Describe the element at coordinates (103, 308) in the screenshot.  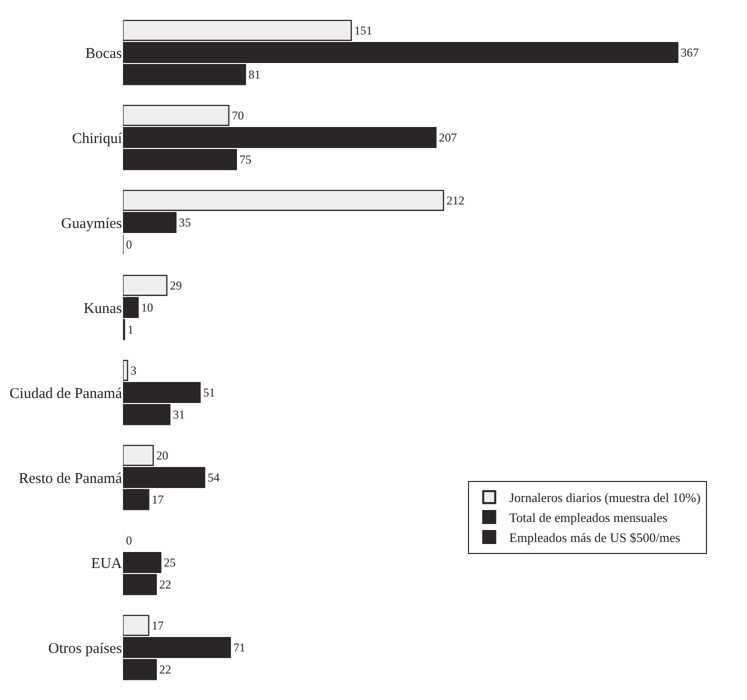
I see `y-tick-label: Kunas` at that location.